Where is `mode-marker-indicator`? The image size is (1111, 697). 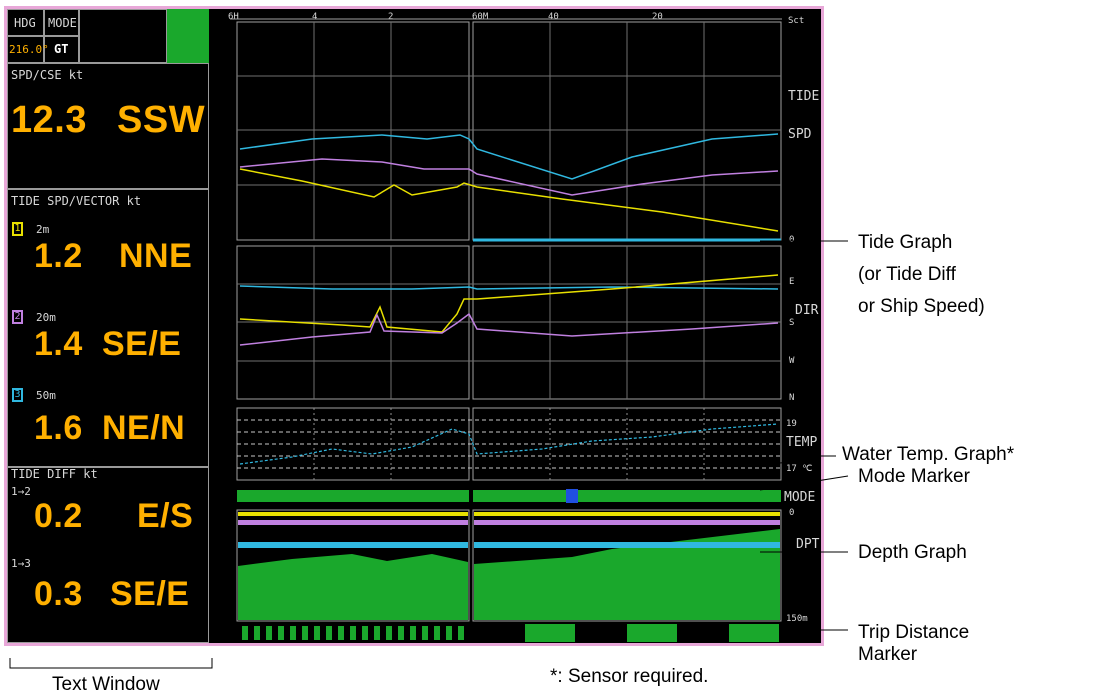
mode-marker-indicator is located at coordinates (572, 496).